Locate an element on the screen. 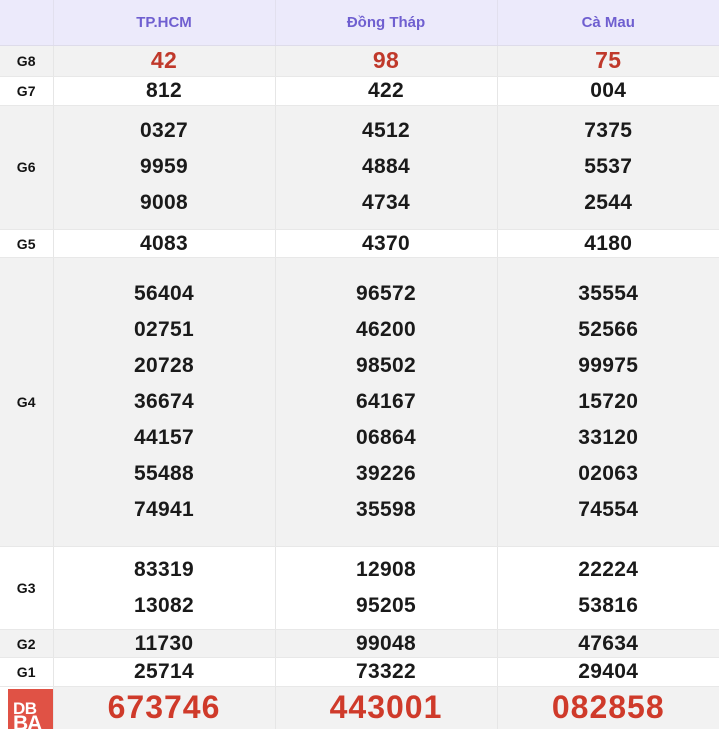  prize-cell-g7-camau: 004 is located at coordinates (608, 91).